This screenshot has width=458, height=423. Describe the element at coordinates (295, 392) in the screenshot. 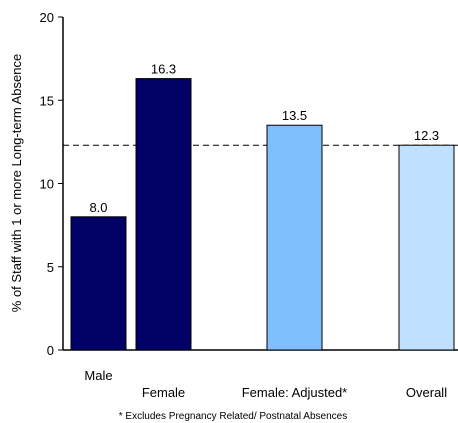

I see `x-tick-label: Female: Adjusted*` at that location.